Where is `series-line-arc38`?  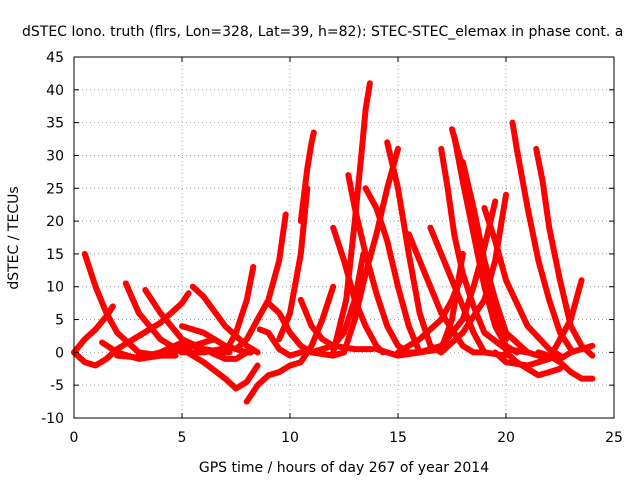
series-line-arc38 is located at coordinates (564, 252).